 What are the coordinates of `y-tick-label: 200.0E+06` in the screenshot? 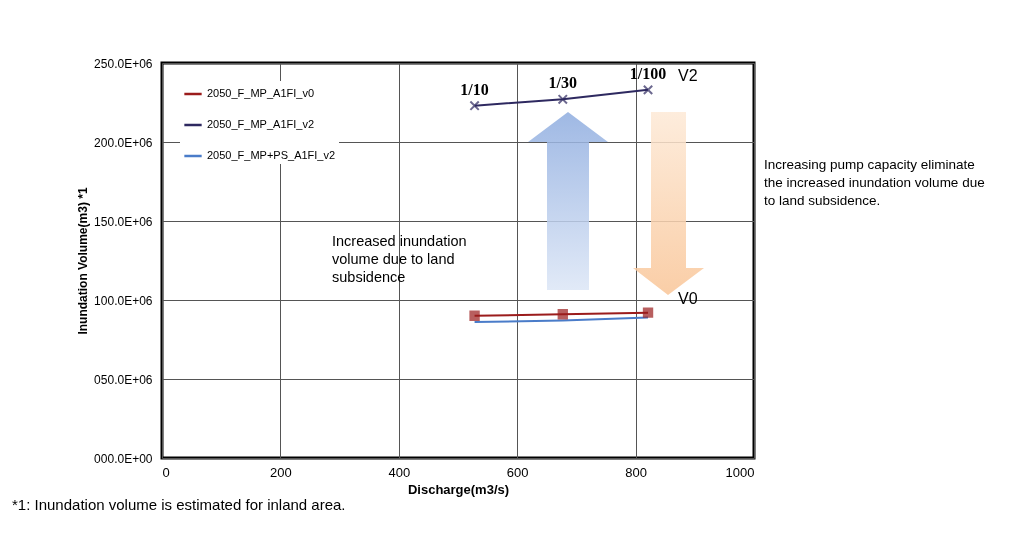 It's located at (123, 142).